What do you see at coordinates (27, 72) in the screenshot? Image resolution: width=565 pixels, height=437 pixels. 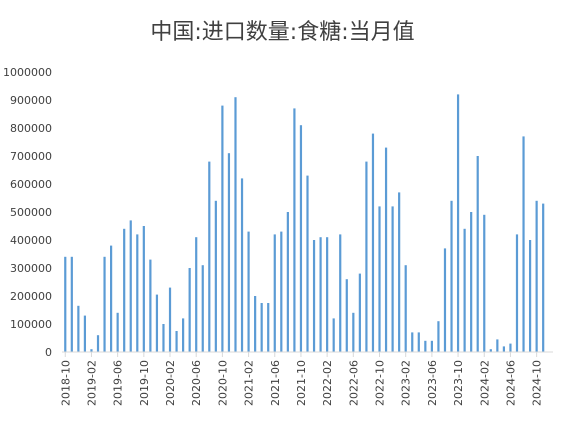 I see `y-tick-label: 1000000` at bounding box center [27, 72].